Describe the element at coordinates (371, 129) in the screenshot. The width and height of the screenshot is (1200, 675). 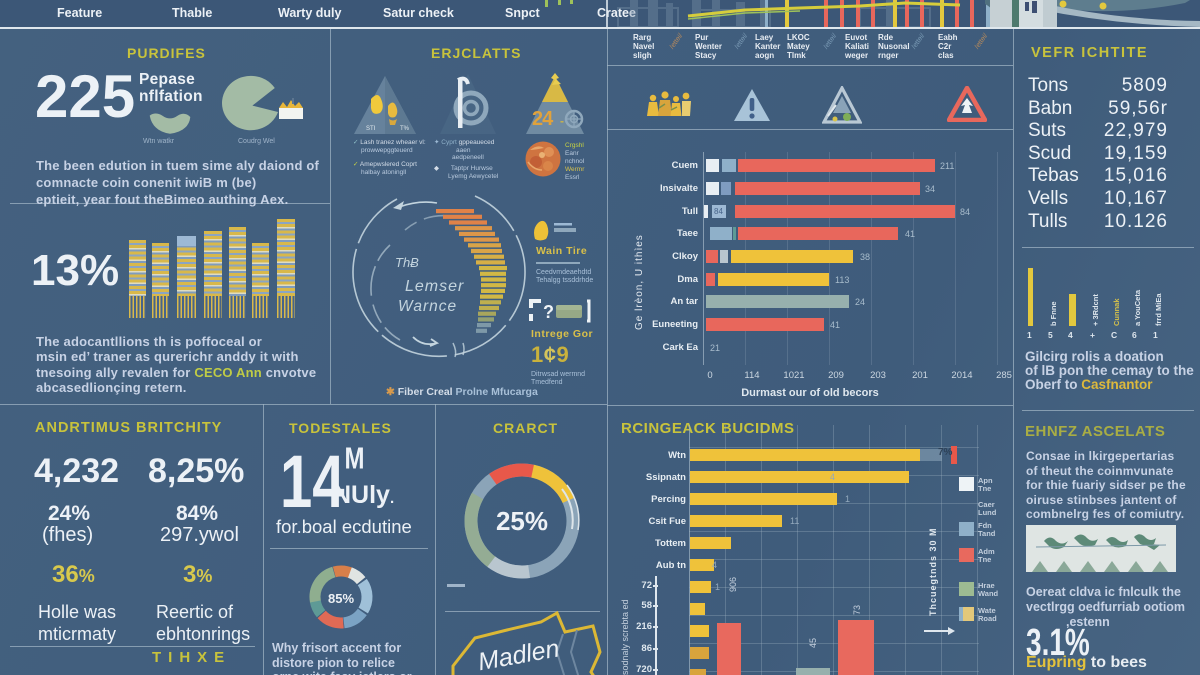
I see `svg-text: STI` at that location.